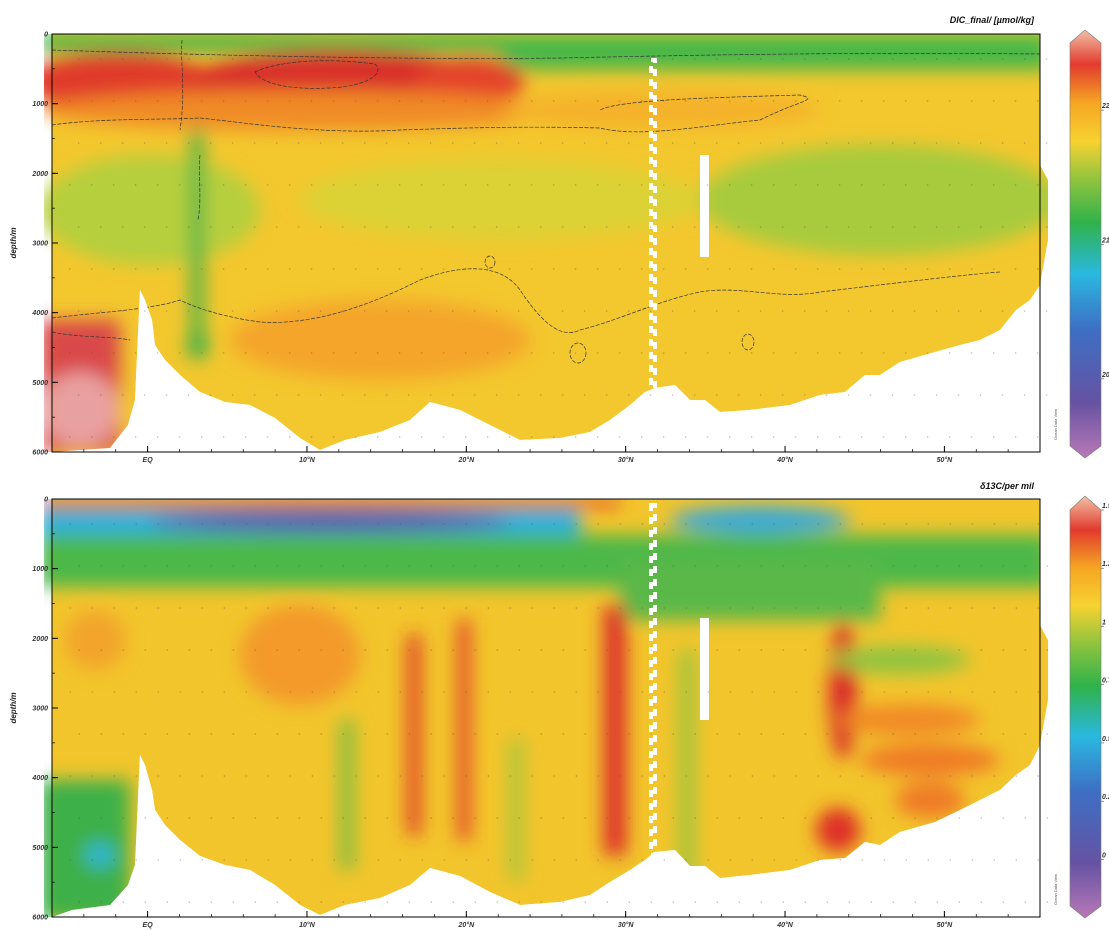 The width and height of the screenshot is (1109, 930). Describe the element at coordinates (1085, 707) in the screenshot. I see `d13c-colorbar-body` at that location.